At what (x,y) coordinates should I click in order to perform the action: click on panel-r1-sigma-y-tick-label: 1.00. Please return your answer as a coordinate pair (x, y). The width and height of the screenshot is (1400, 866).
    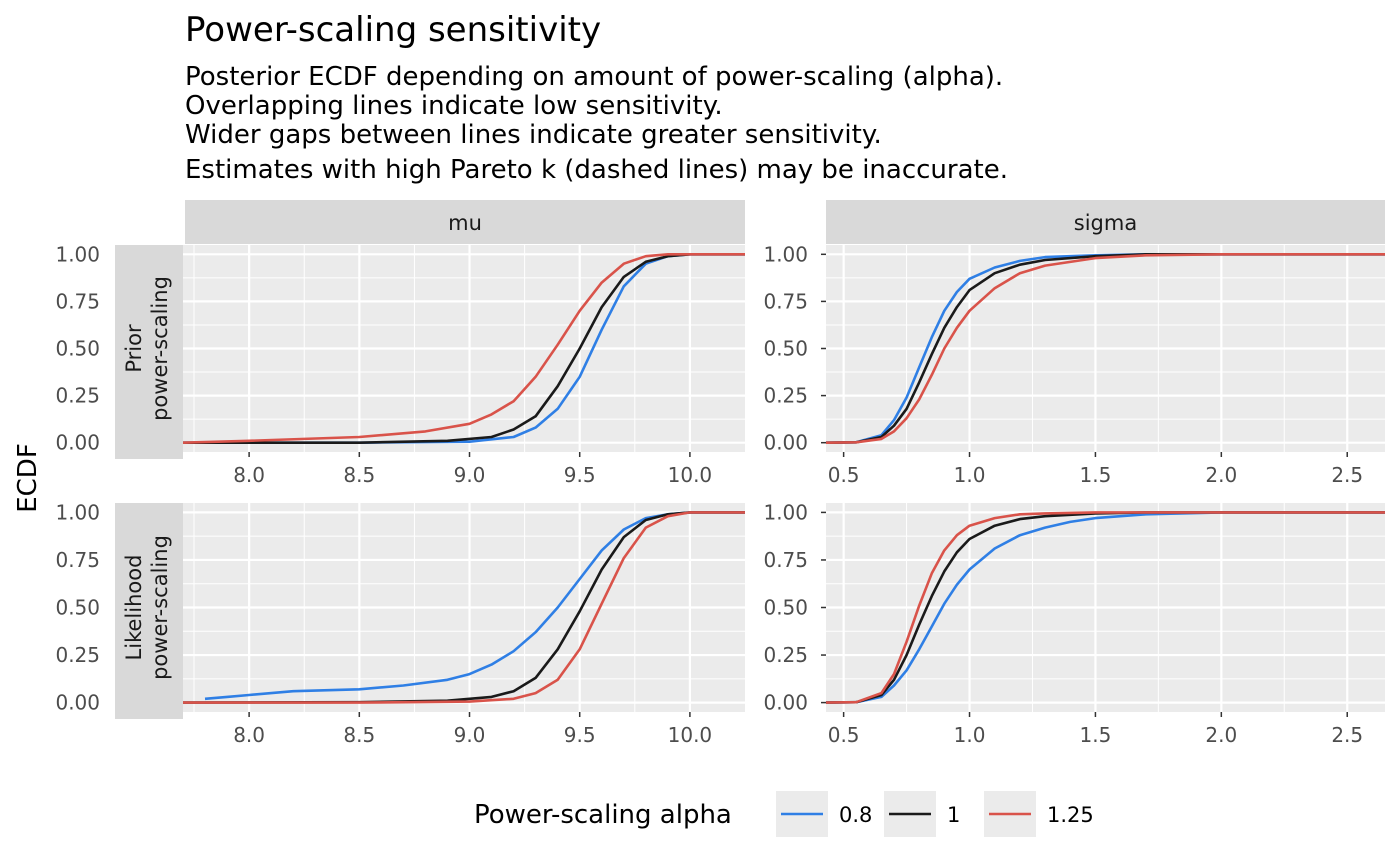
    Looking at the image, I should click on (785, 512).